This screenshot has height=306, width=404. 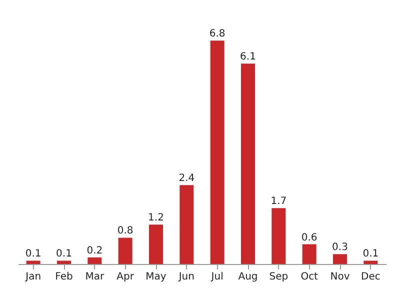 I want to click on data-label: 1.2, so click(x=156, y=218).